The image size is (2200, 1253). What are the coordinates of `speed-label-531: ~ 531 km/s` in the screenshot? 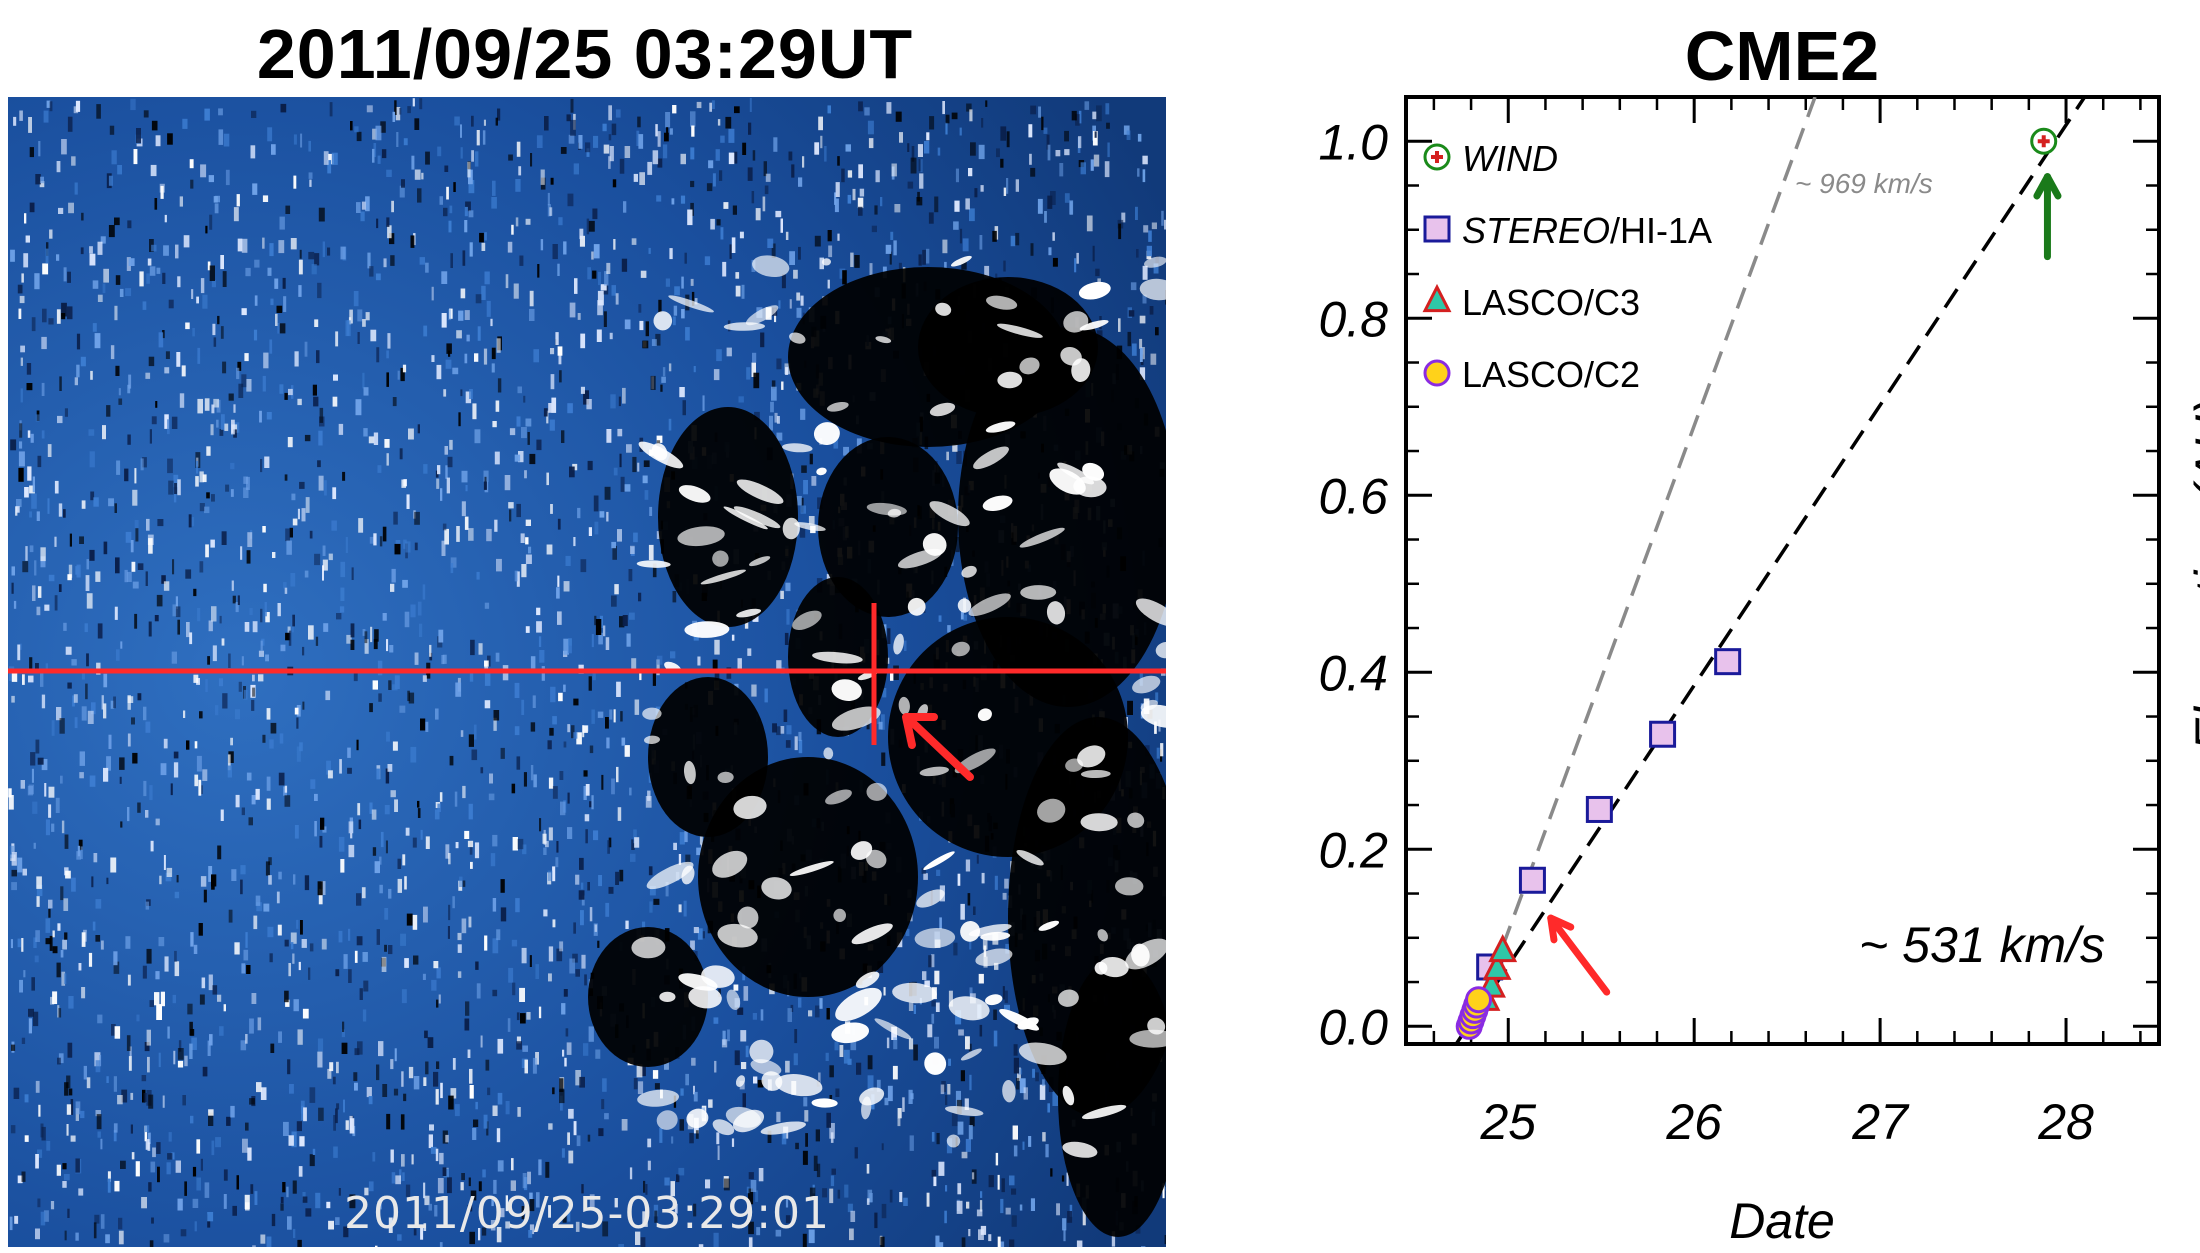 It's located at (1982, 945).